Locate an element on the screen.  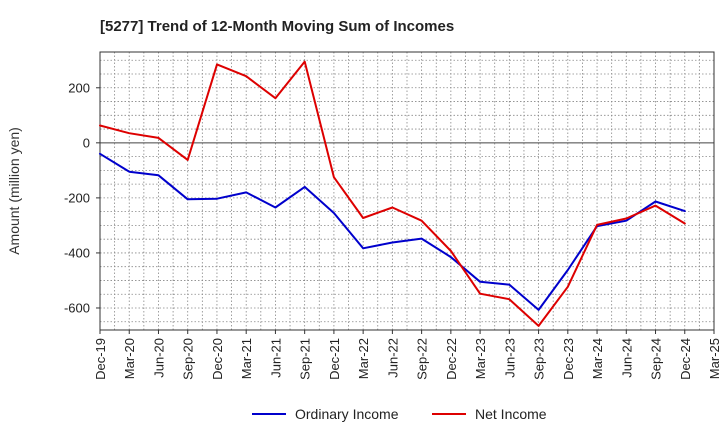
x-tick-label: Mar-20 is located at coordinates (129, 358).